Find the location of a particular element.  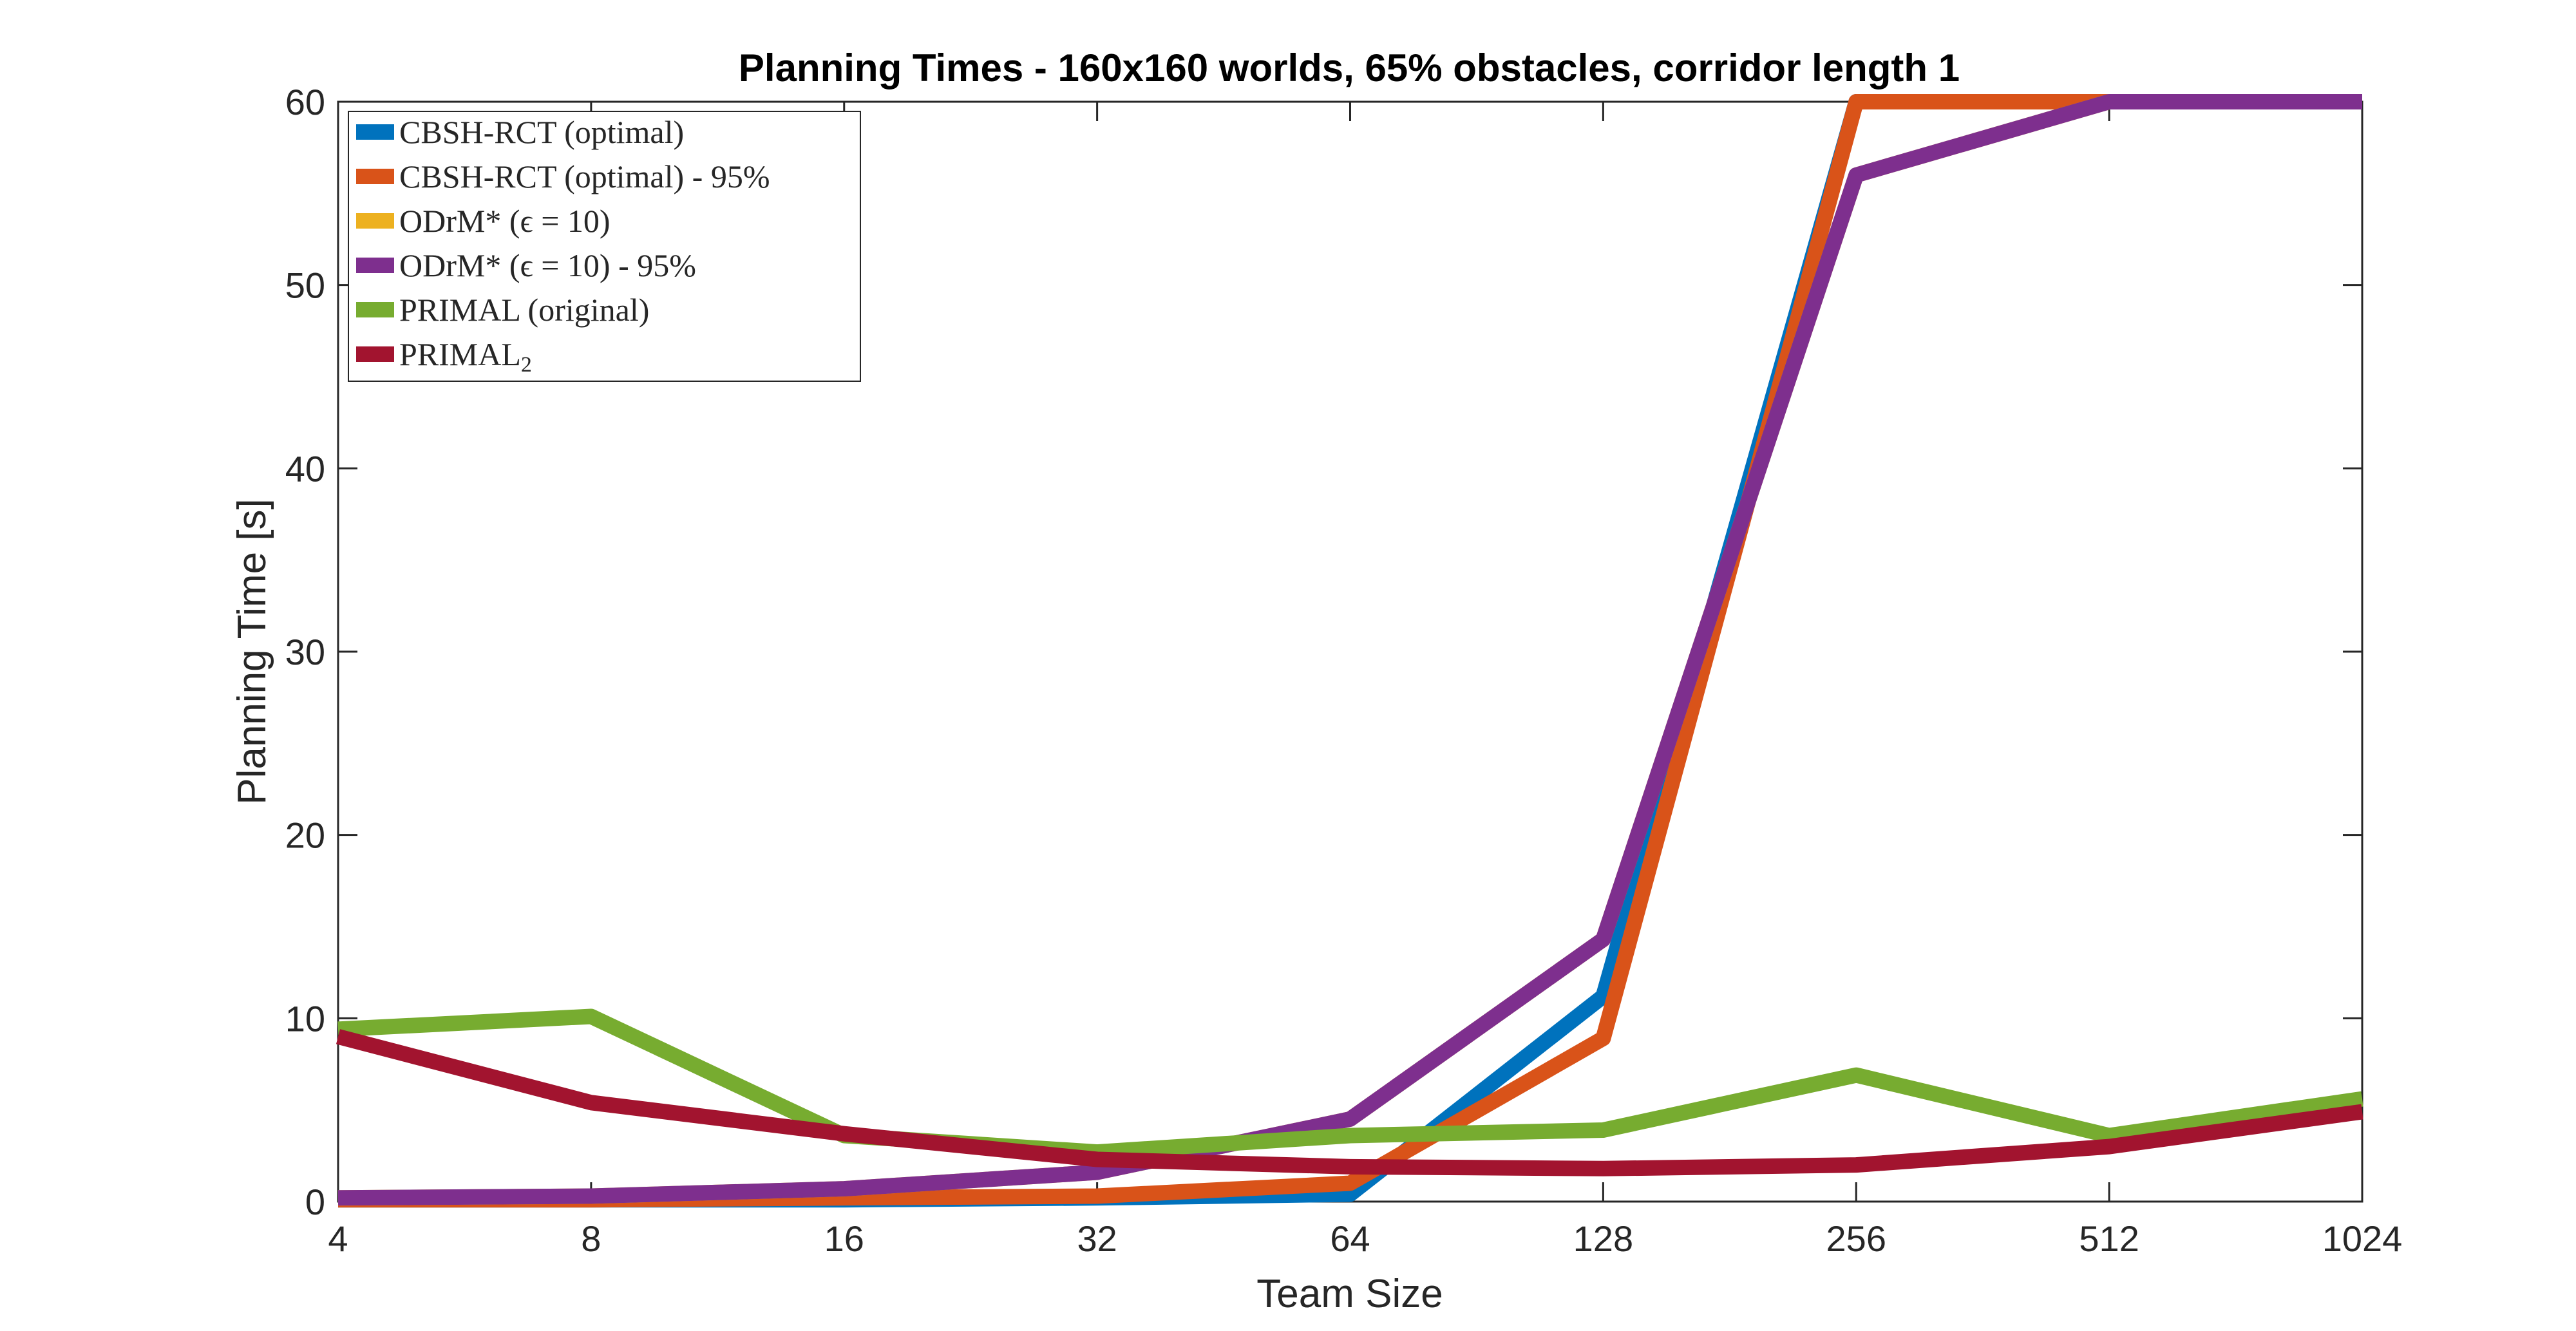

y-tick-label: 50 is located at coordinates (305, 285).